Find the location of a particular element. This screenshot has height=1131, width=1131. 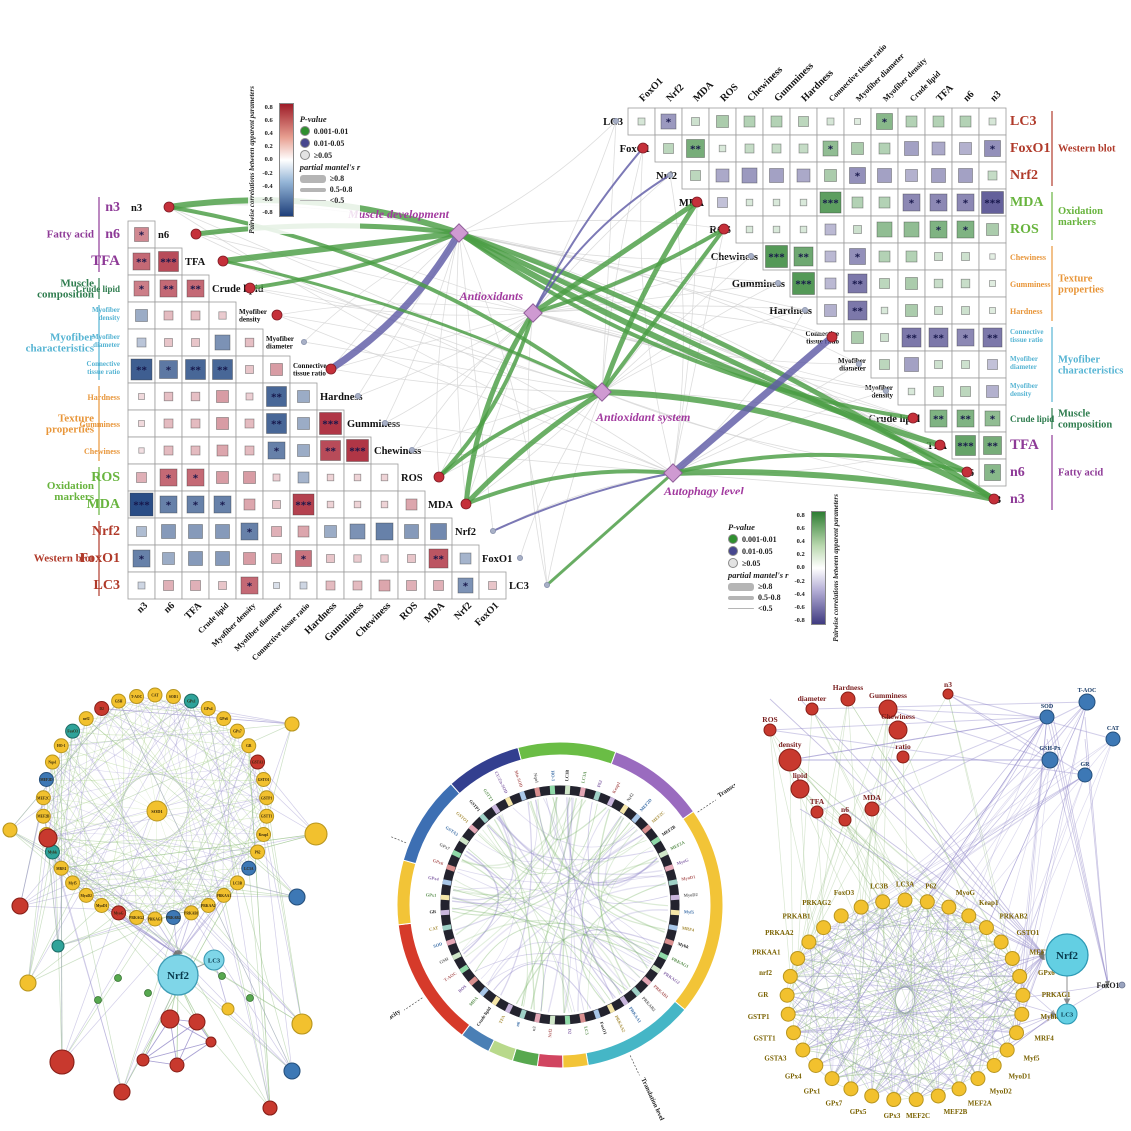

gene-label-GPx6: GPx6 is located at coordinates (1046, 973).